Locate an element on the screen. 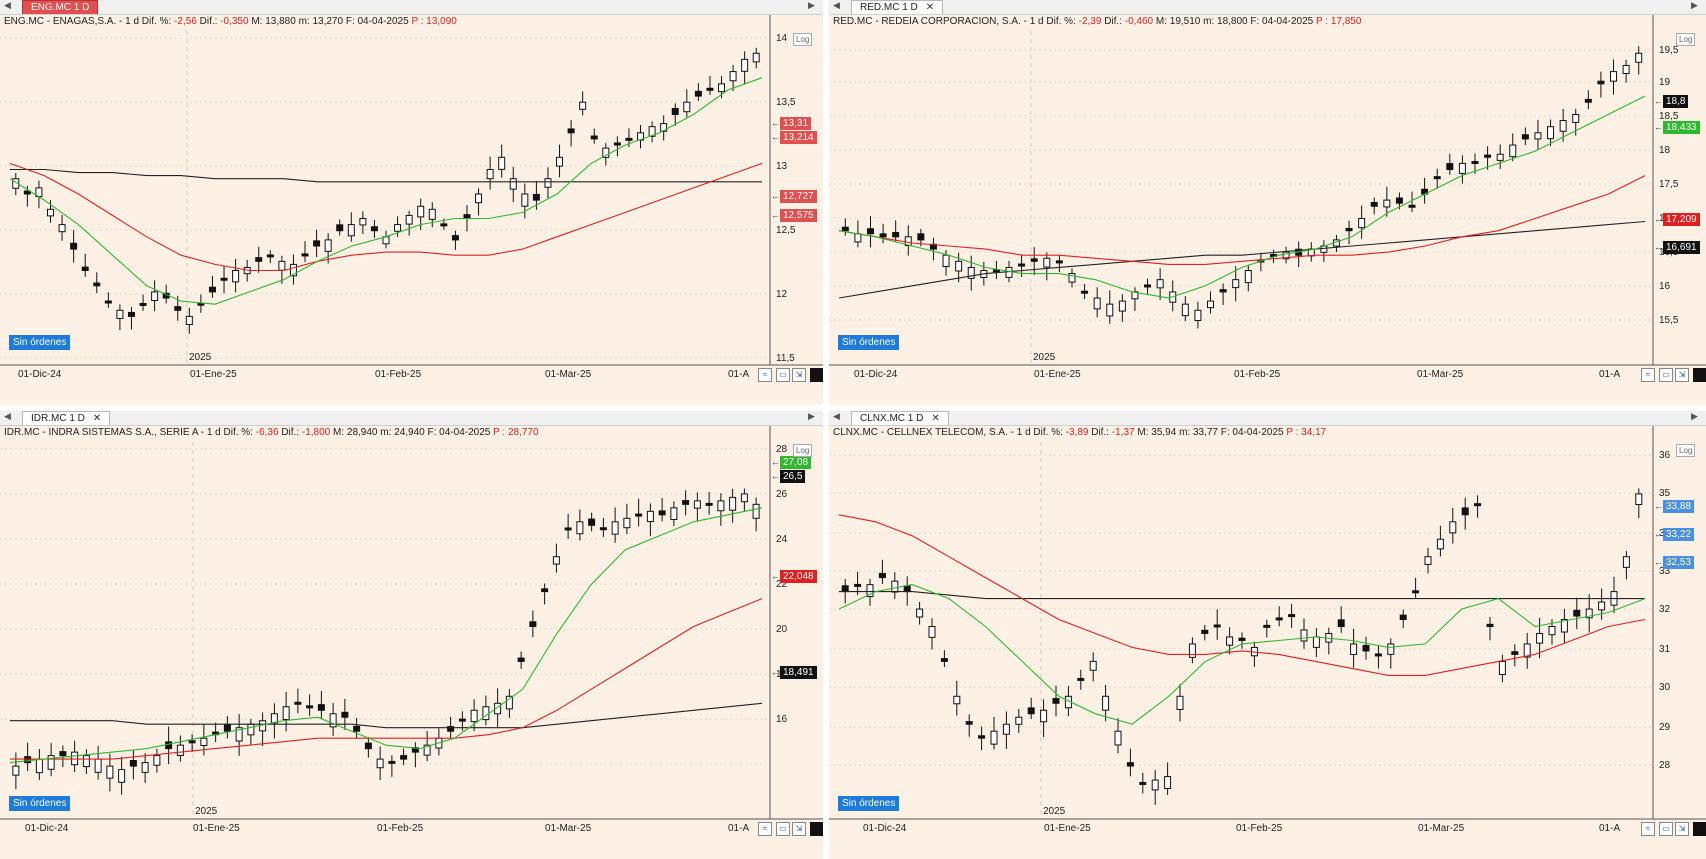 The height and width of the screenshot is (859, 1706). tabbar-bottom-left: ◀ IDR.MC 1 D ✕ ▶ is located at coordinates (411, 418).